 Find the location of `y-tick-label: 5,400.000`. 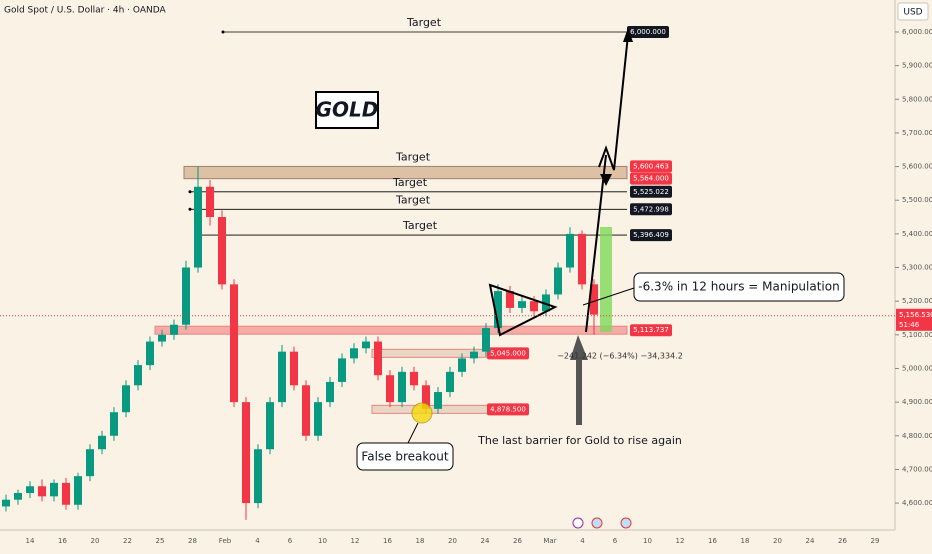

y-tick-label: 5,400.000 is located at coordinates (917, 234).